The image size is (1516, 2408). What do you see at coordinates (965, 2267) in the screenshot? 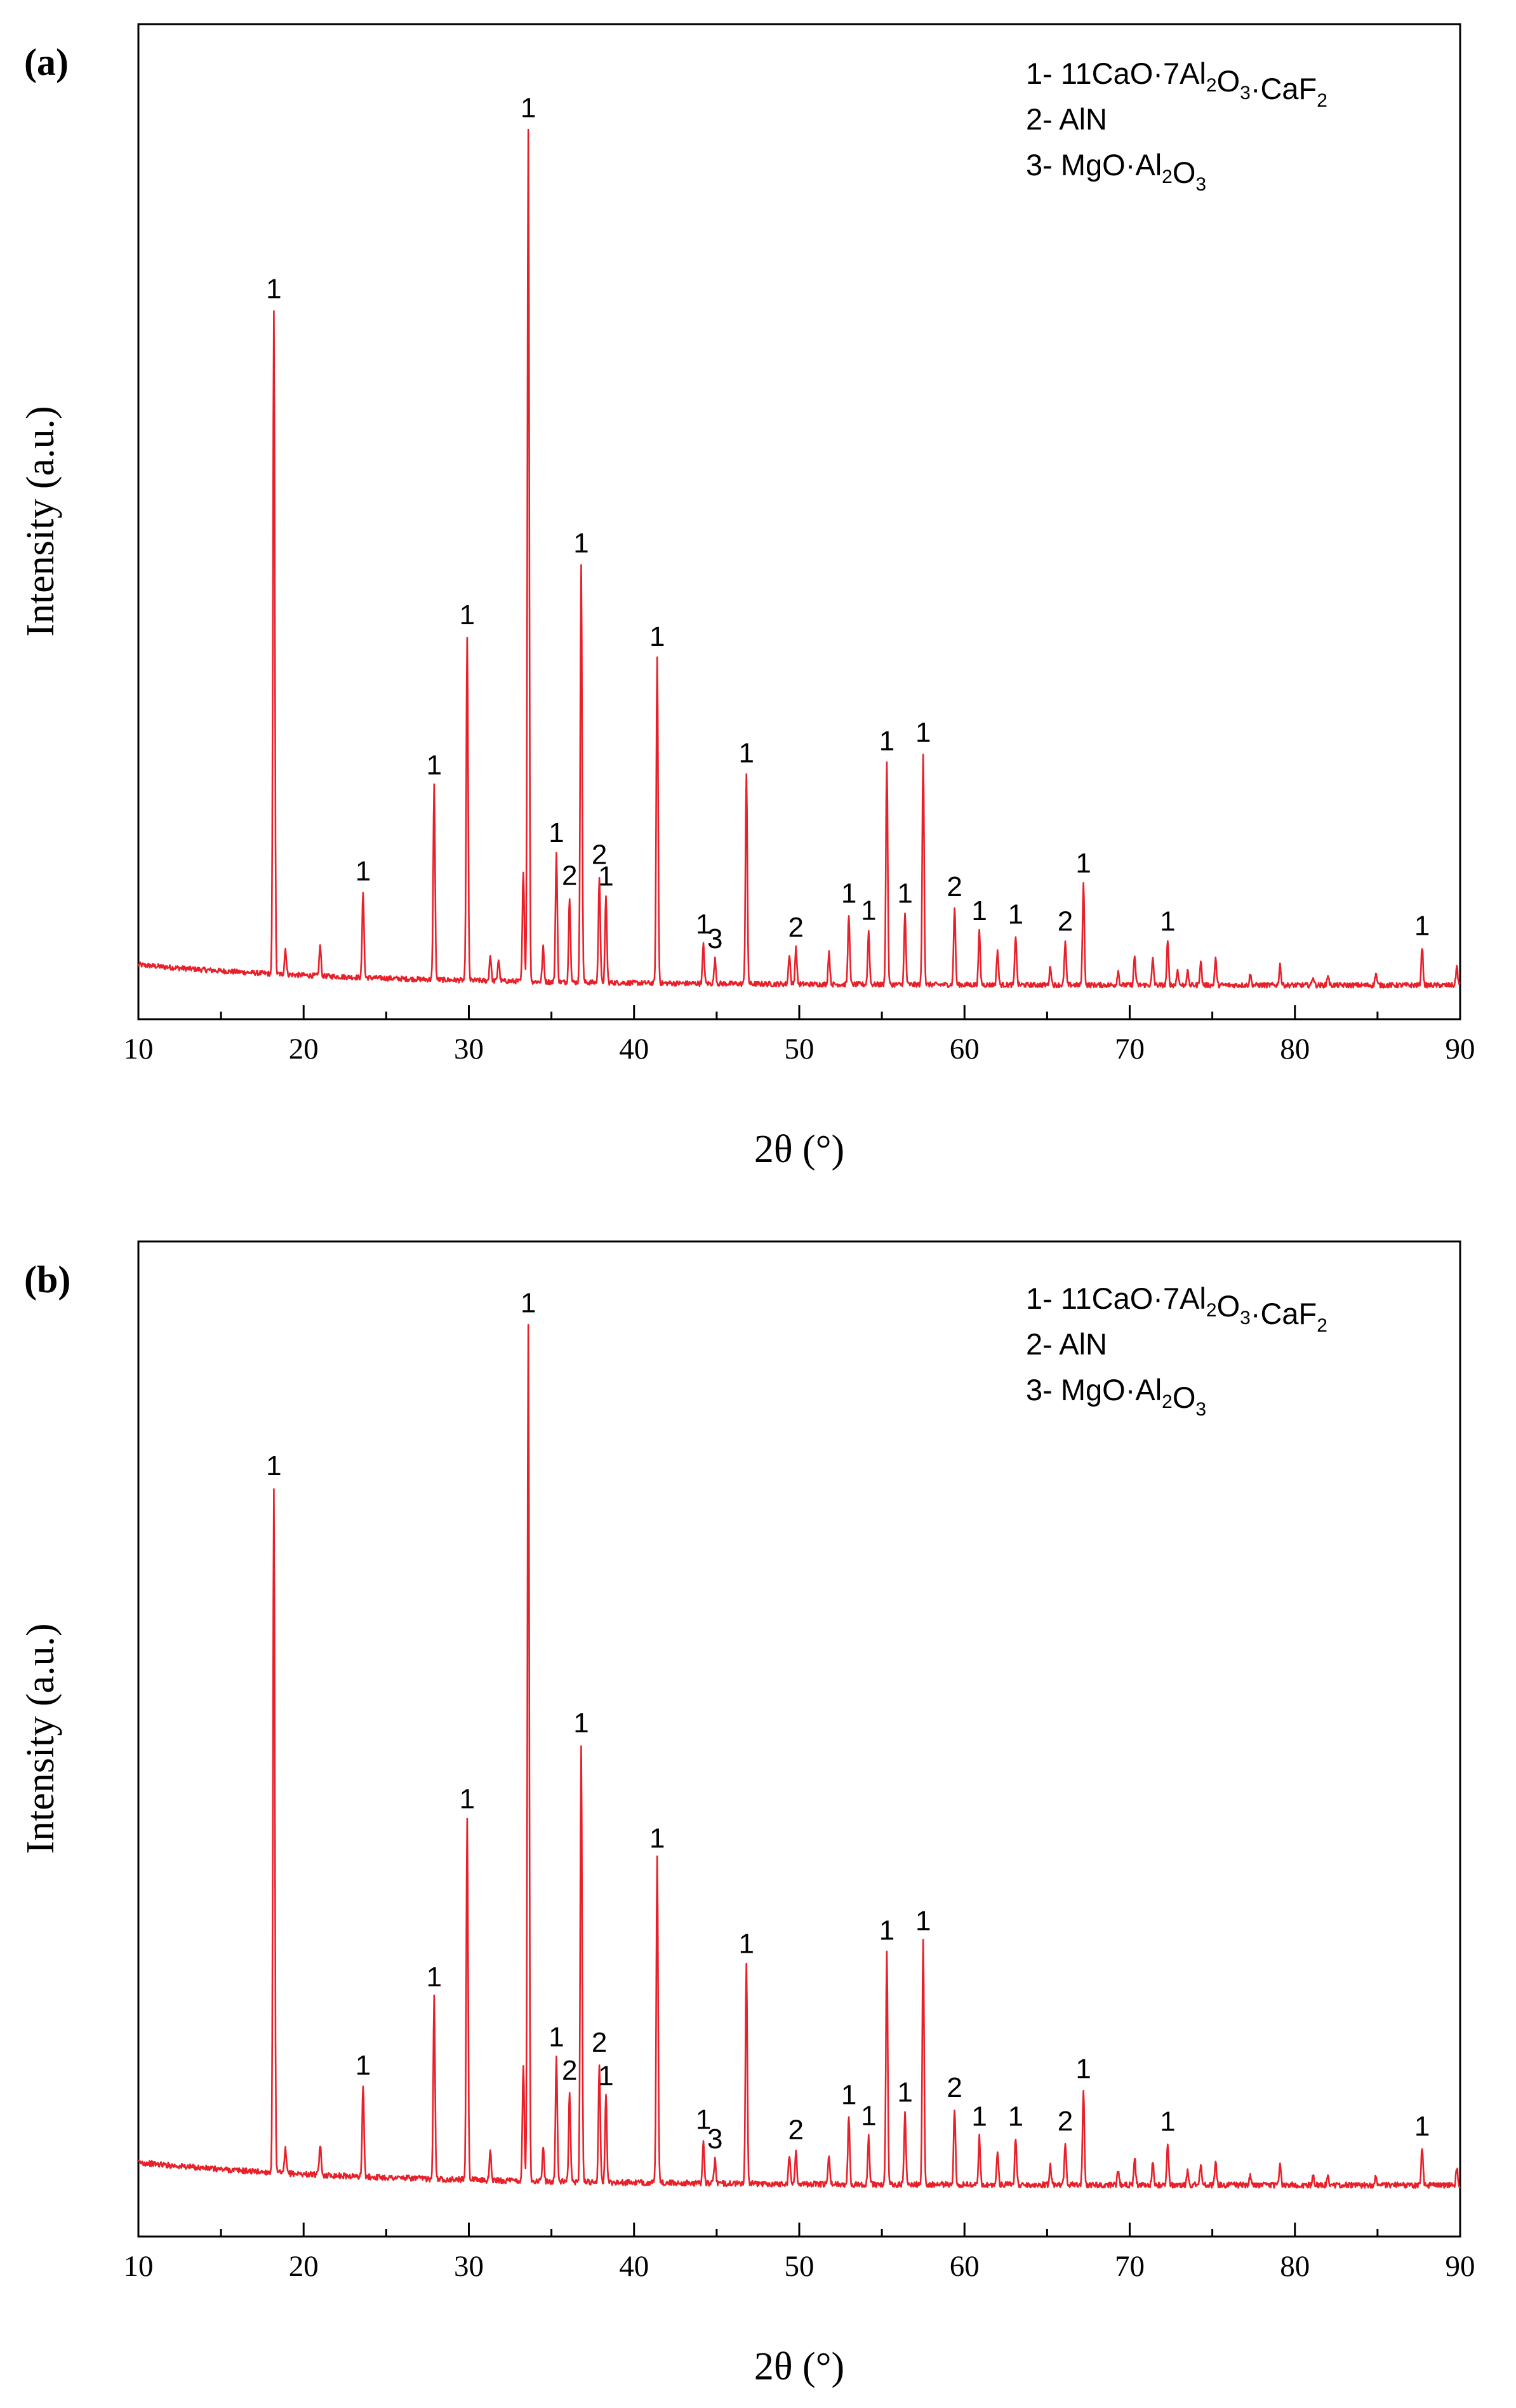
I see `panel-b-x-tick-label: 60` at bounding box center [965, 2267].